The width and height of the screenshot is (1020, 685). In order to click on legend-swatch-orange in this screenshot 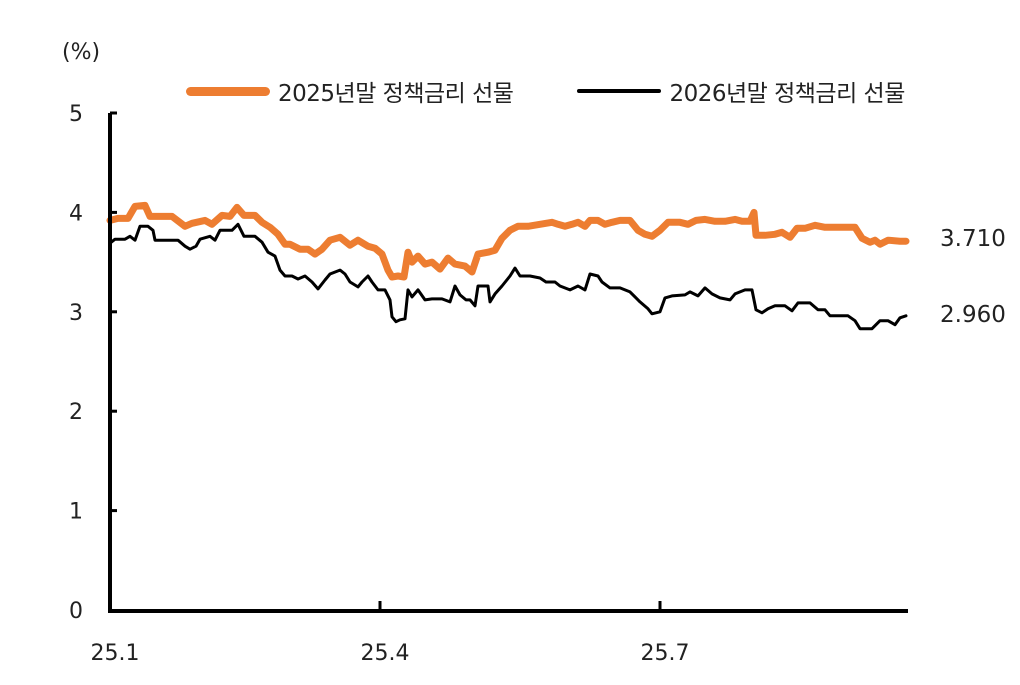, I will do `click(228, 91)`.